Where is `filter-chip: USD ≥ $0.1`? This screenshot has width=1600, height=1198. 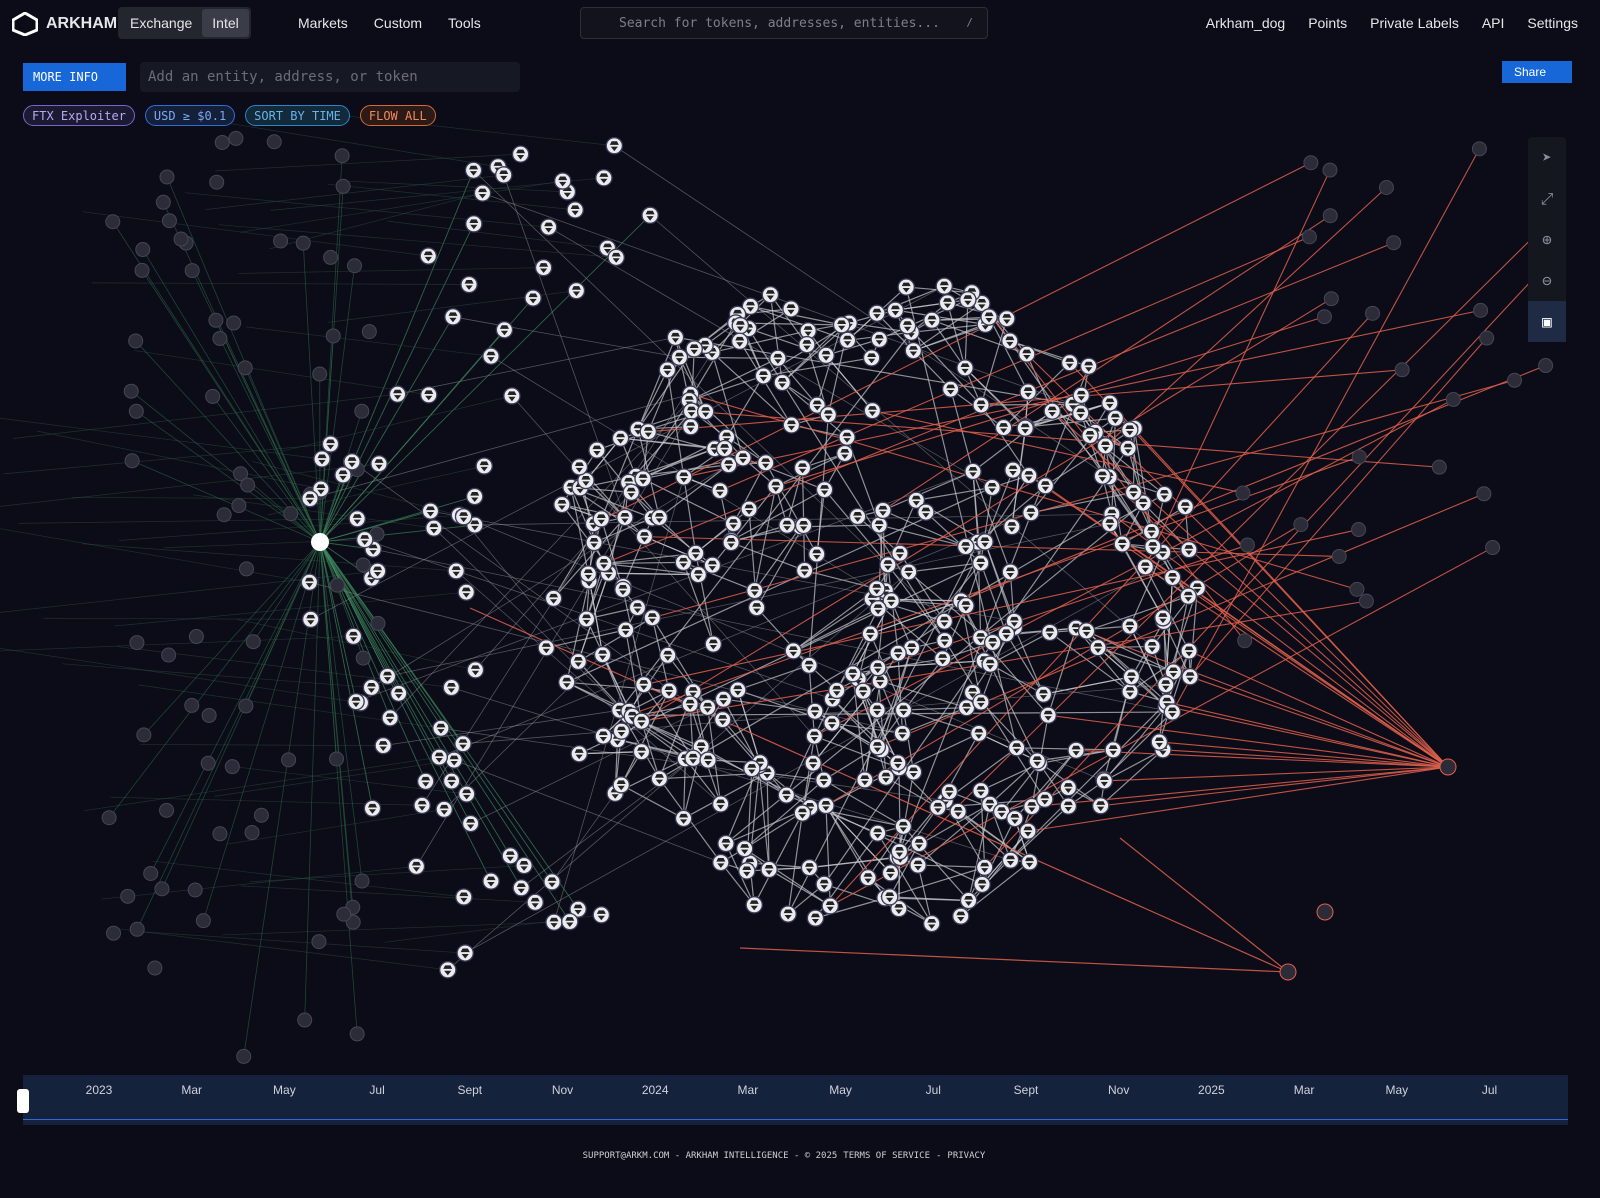 filter-chip: USD ≥ $0.1 is located at coordinates (190, 115).